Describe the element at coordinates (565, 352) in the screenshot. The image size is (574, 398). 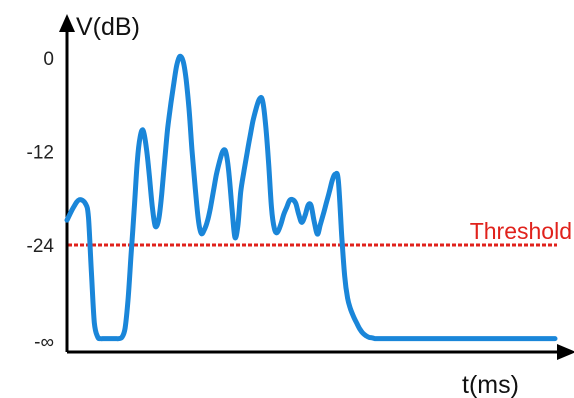
I see `x-axis-arrow` at that location.